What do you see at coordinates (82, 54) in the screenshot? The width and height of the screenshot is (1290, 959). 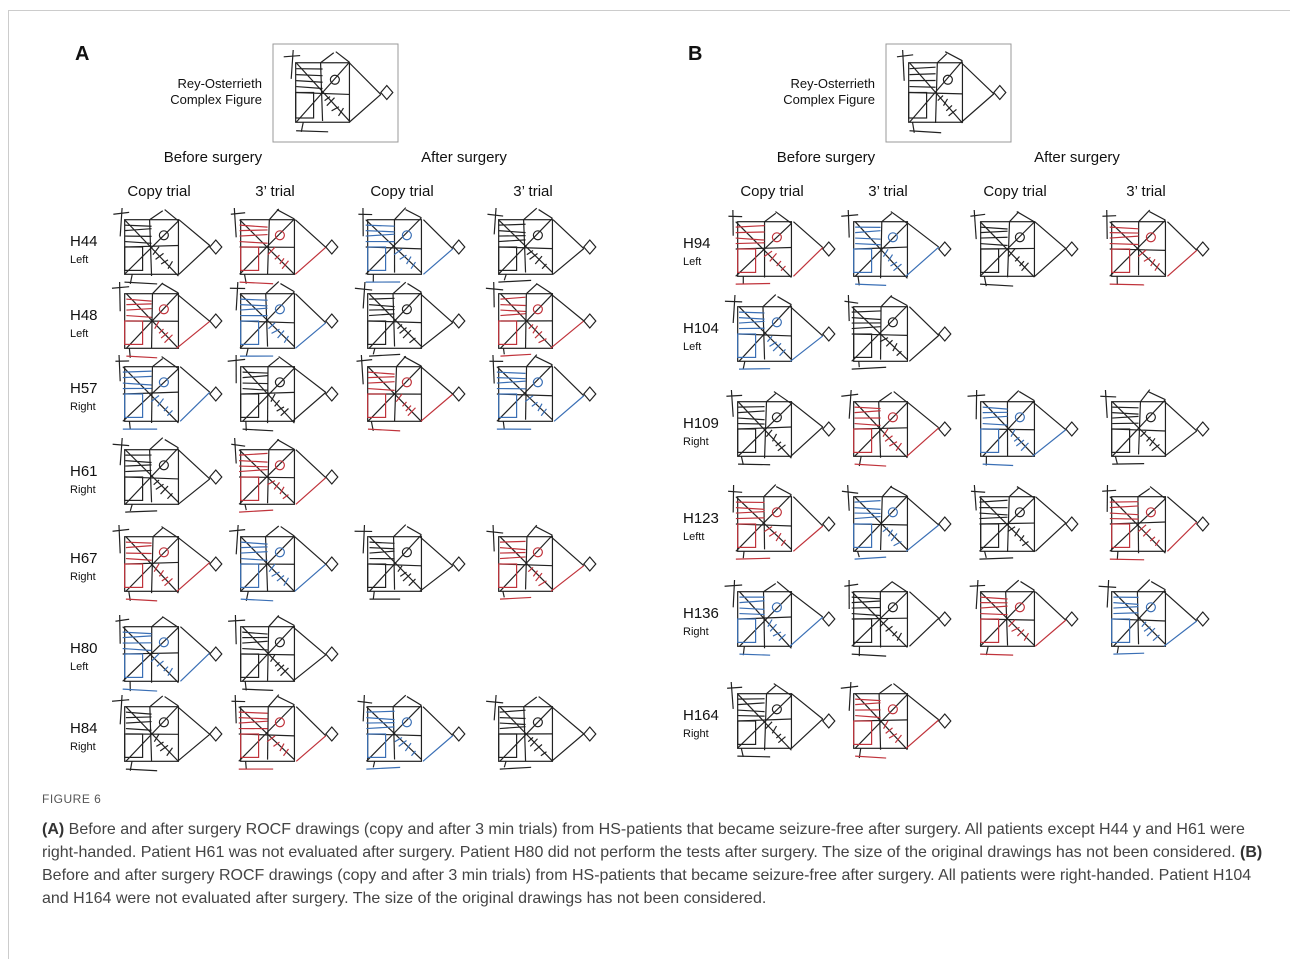 I see `panel-label: A` at bounding box center [82, 54].